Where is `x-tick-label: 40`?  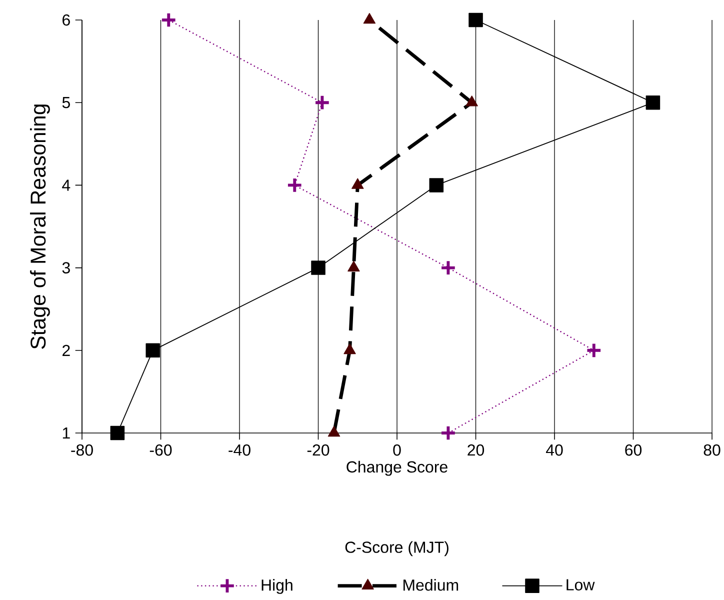 x-tick-label: 40 is located at coordinates (554, 450).